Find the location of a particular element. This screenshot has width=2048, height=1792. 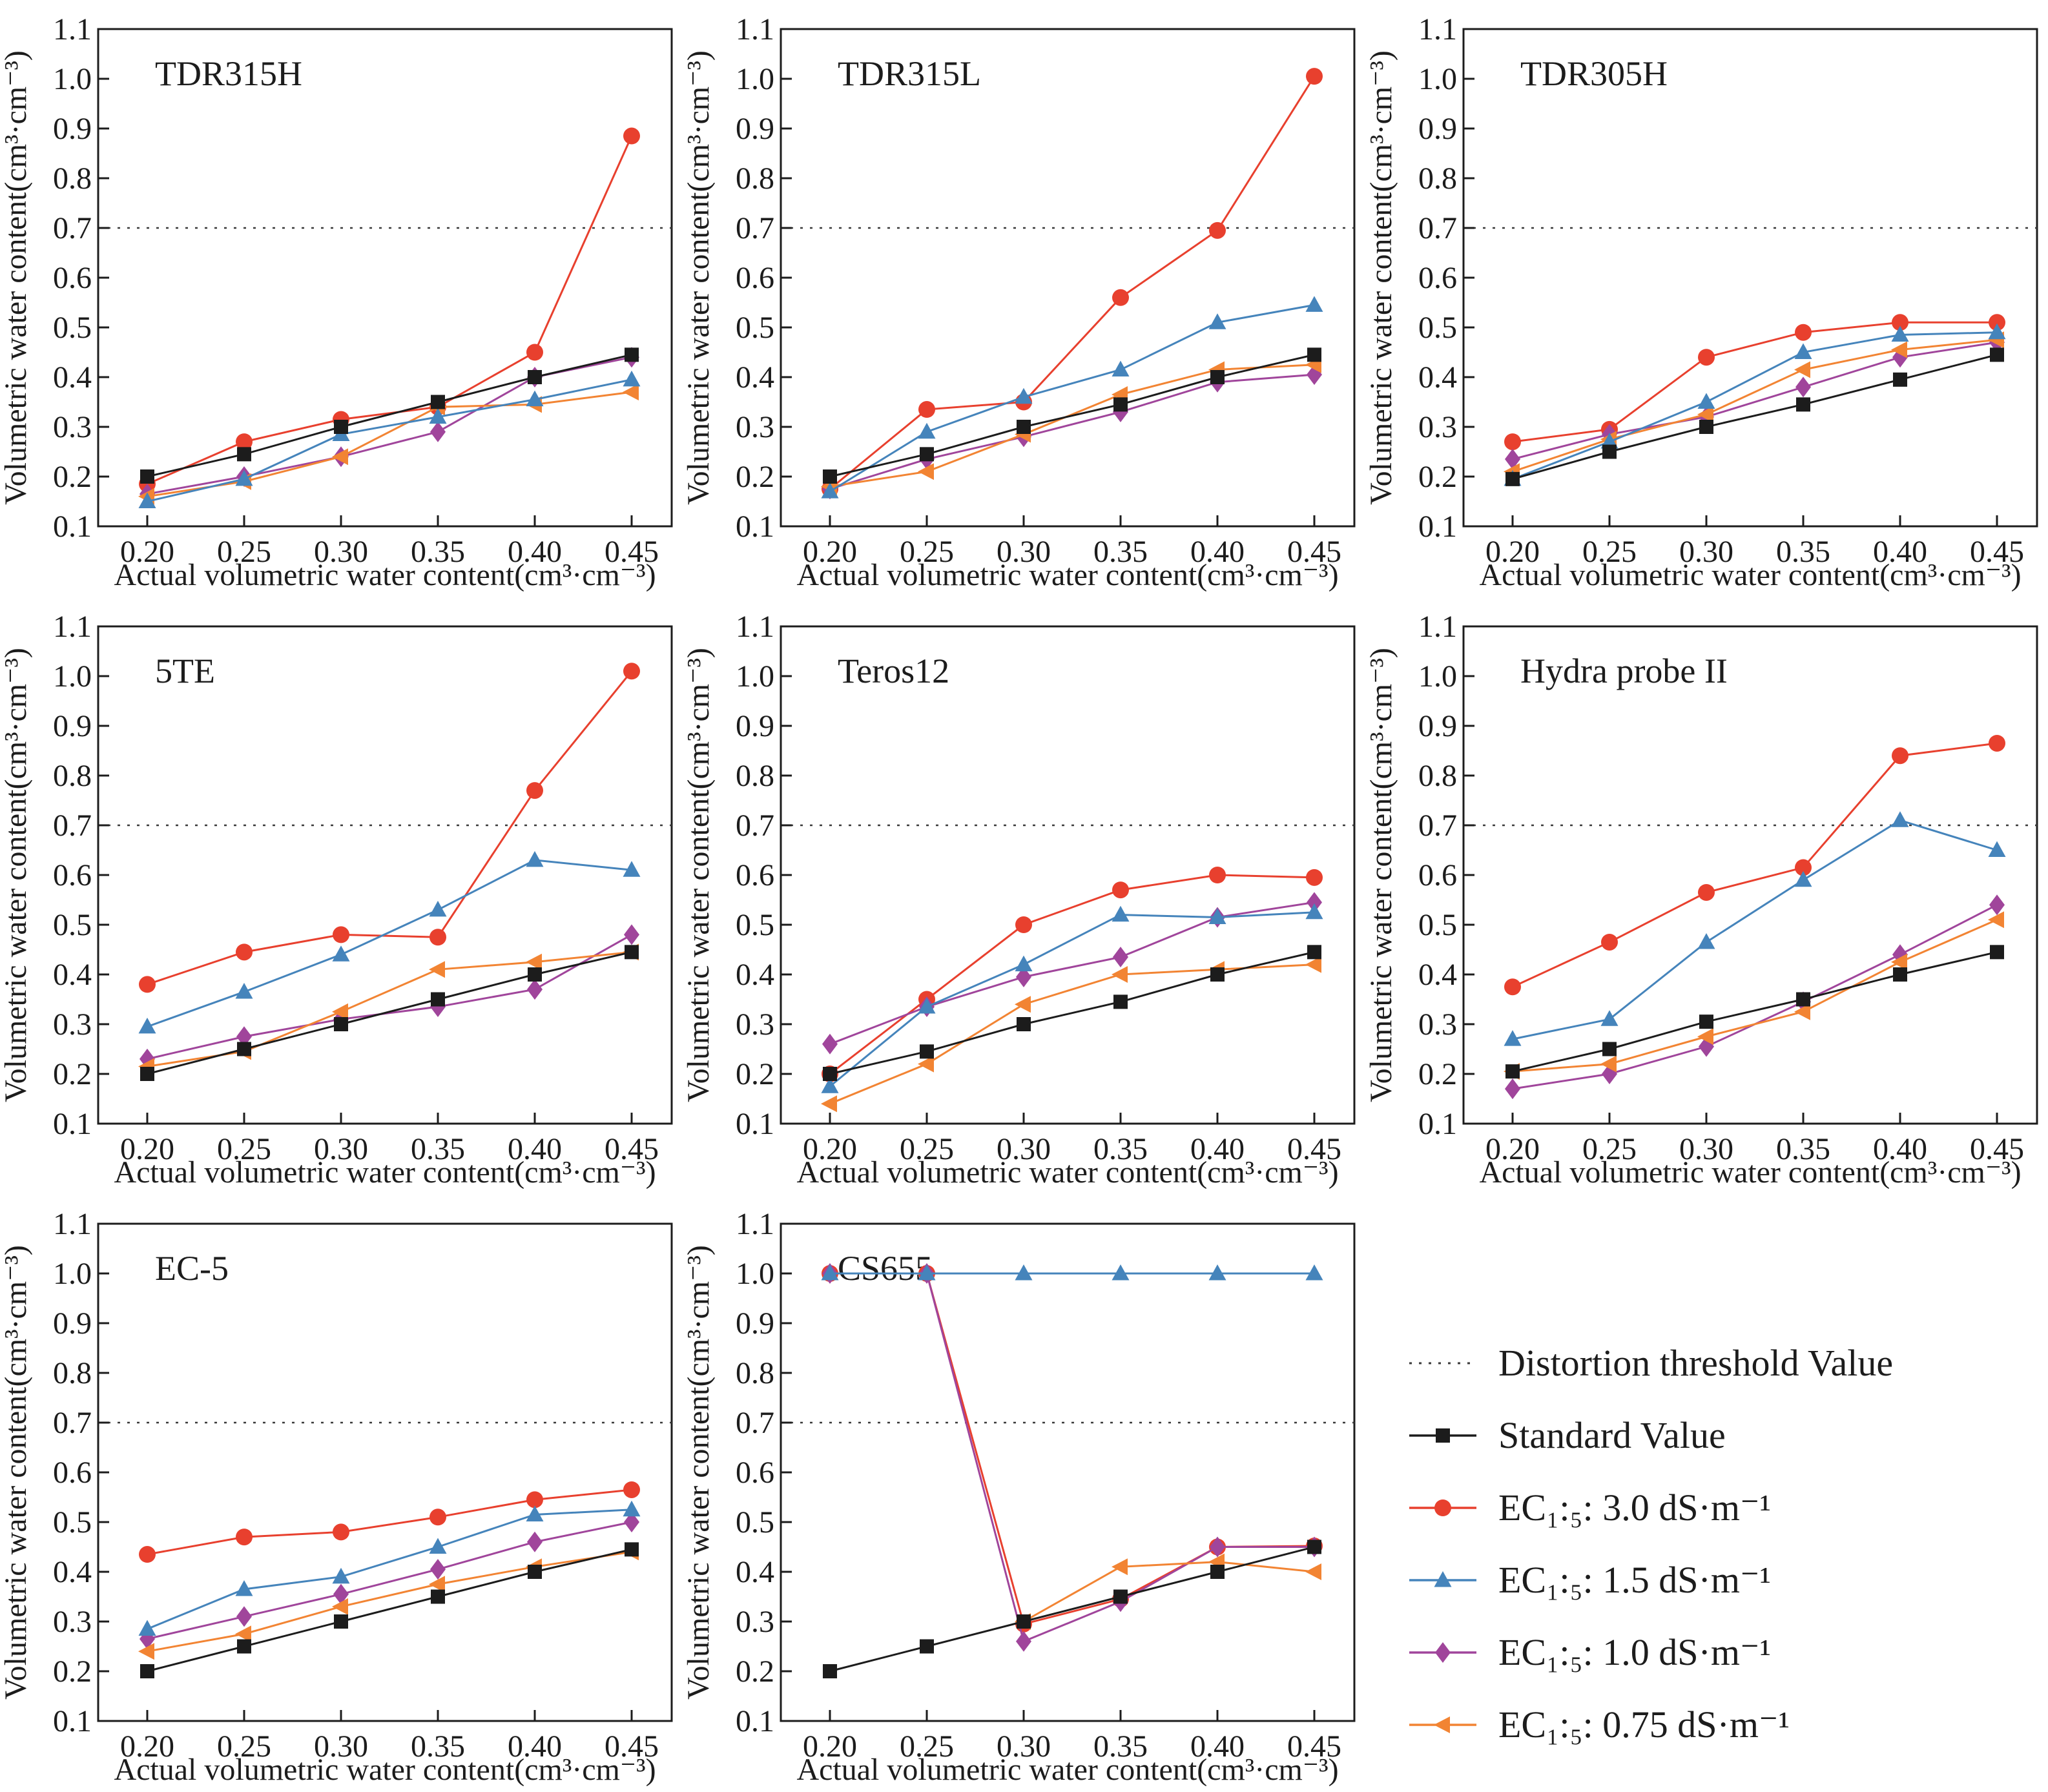

legend-item-ec-1-5: EC₁:₅: 1.5 dS·m⁻¹ is located at coordinates (1726, 1580).